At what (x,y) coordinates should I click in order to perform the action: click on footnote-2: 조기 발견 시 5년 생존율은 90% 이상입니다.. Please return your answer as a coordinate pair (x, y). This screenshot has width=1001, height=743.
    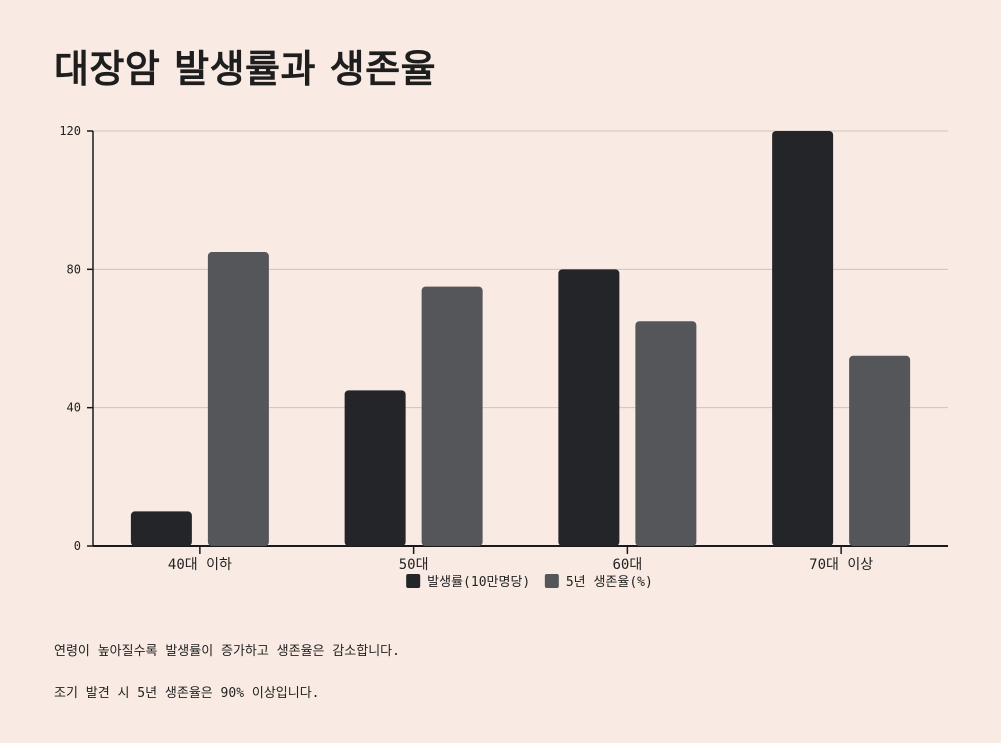
    Looking at the image, I should click on (187, 693).